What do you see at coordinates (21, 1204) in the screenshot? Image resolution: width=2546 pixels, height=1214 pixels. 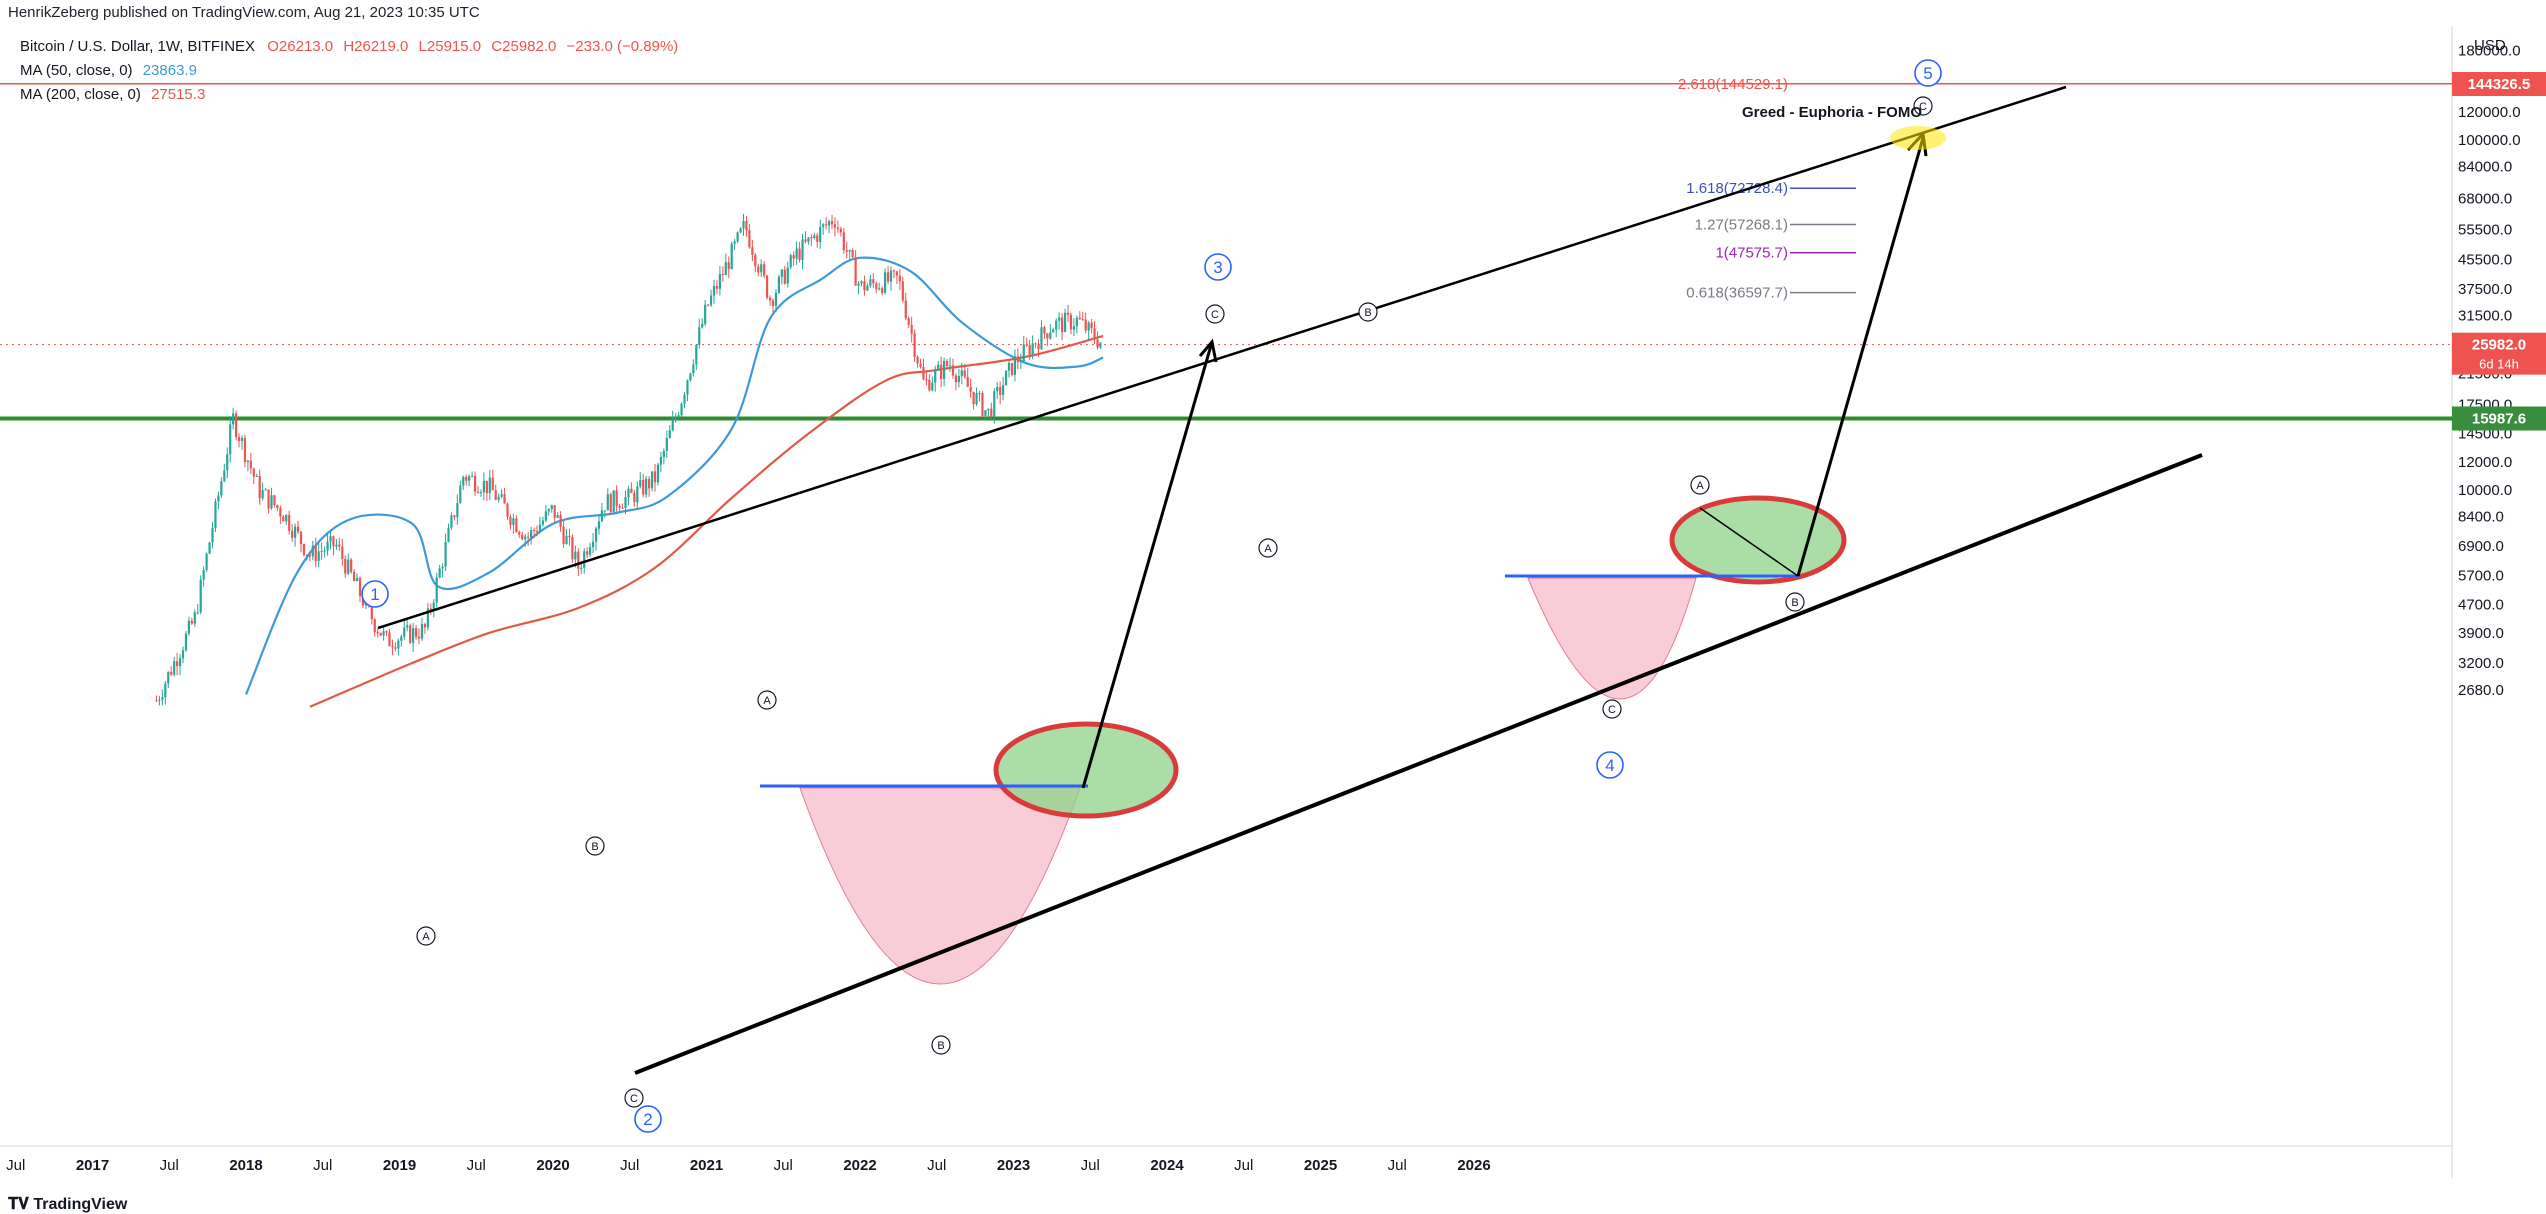 I see `tv-logo-icon: 𝐓𝐕` at bounding box center [21, 1204].